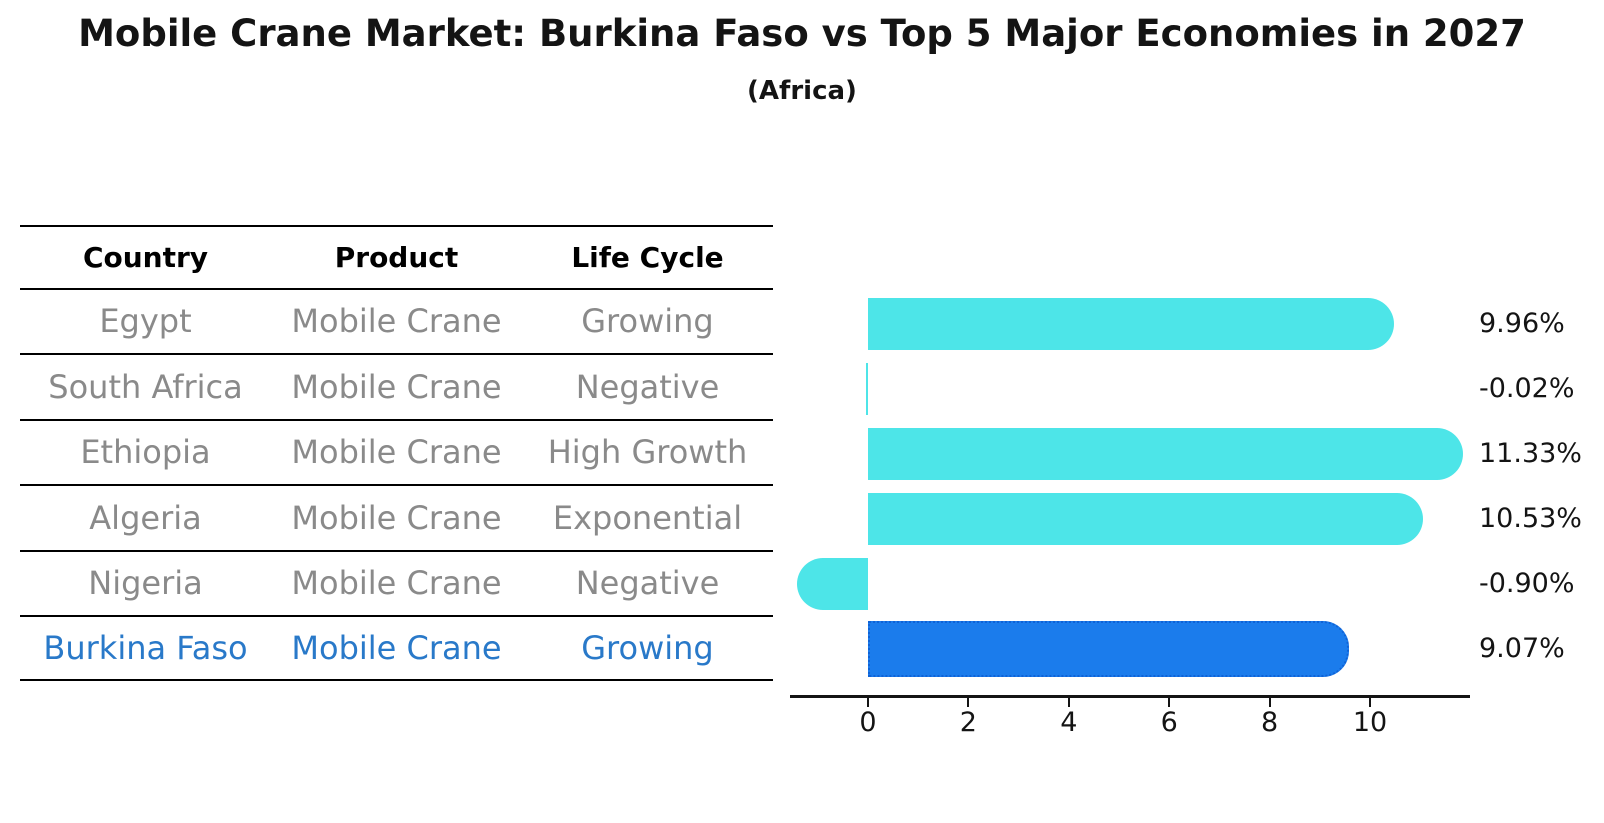 This screenshot has height=823, width=1604. Describe the element at coordinates (1522, 648) in the screenshot. I see `bar-value-label: 9.07%` at that location.